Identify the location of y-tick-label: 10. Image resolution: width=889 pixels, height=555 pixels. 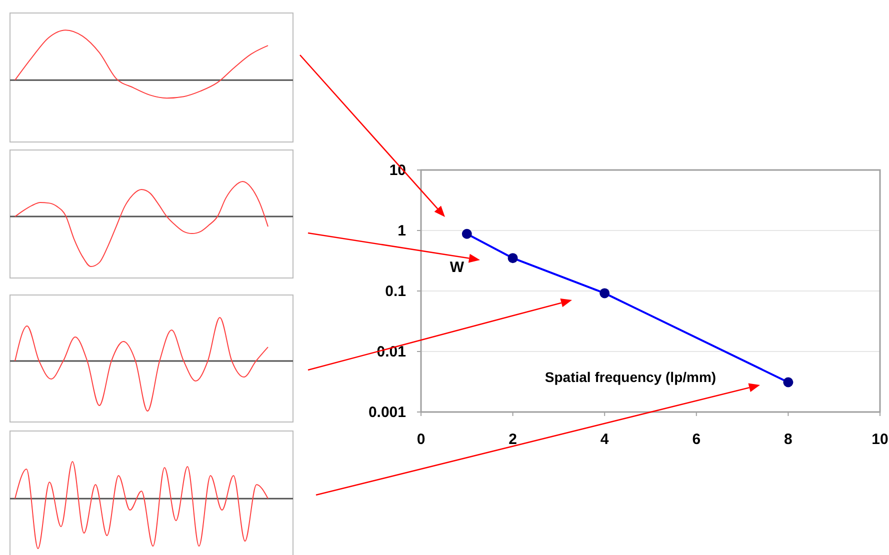
(397, 170).